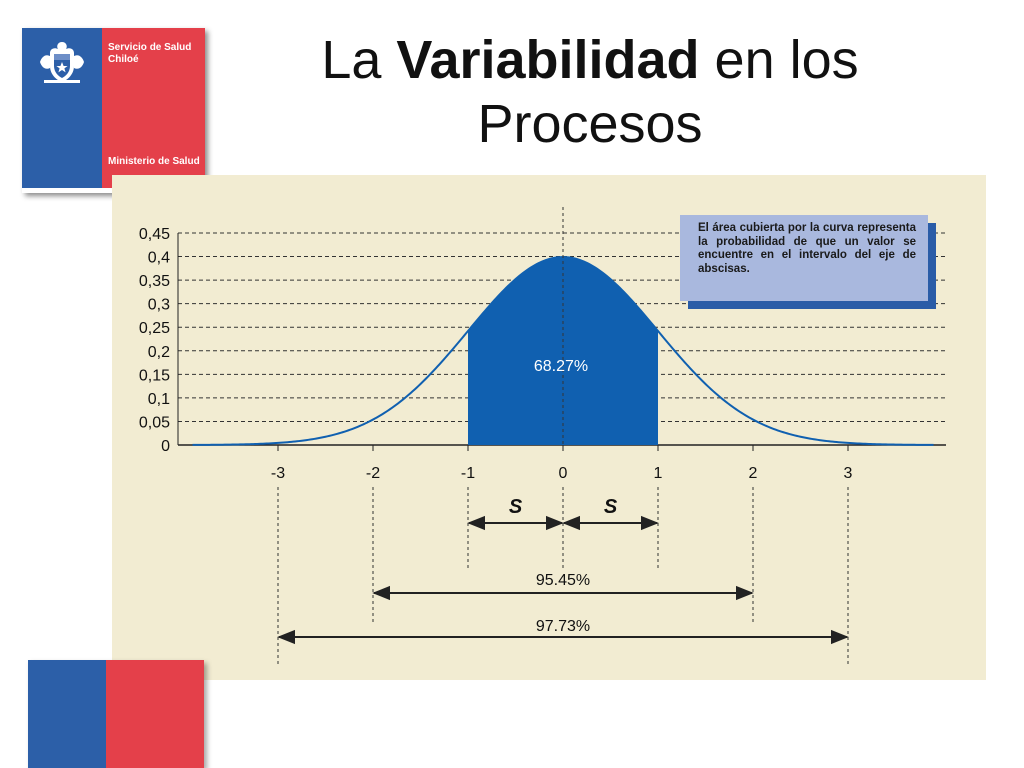  I want to click on title-bold: Variabilidad, so click(548, 60).